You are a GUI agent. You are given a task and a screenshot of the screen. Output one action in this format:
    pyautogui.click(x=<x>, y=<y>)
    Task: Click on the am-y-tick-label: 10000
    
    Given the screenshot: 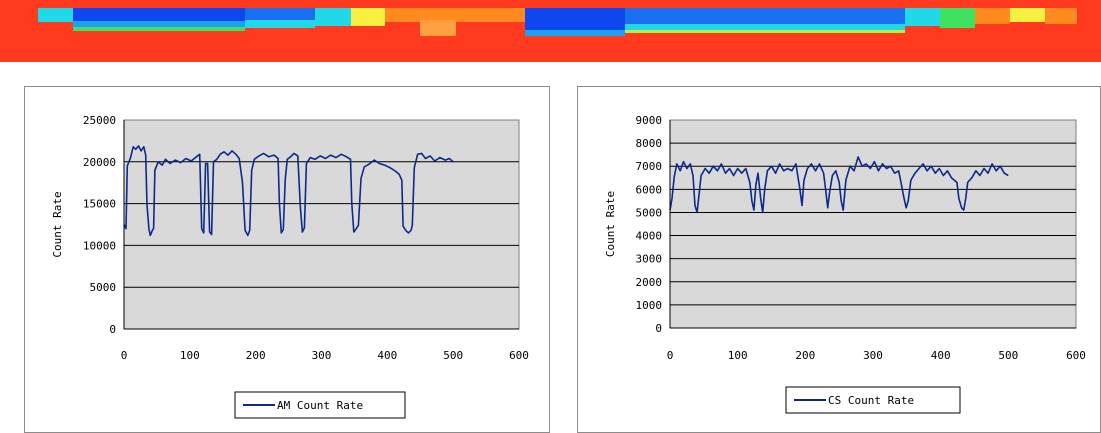 What is the action you would take?
    pyautogui.click(x=99, y=245)
    